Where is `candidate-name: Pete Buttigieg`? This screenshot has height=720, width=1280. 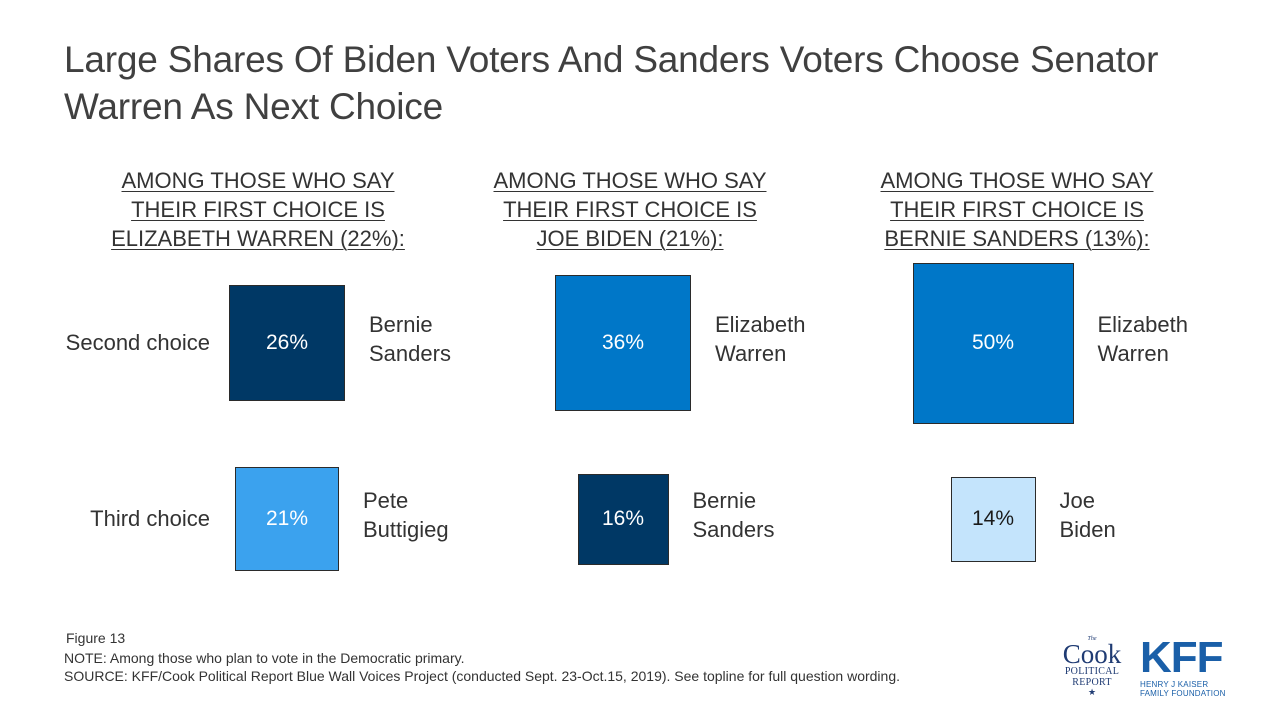 candidate-name: Pete Buttigieg is located at coordinates (406, 515).